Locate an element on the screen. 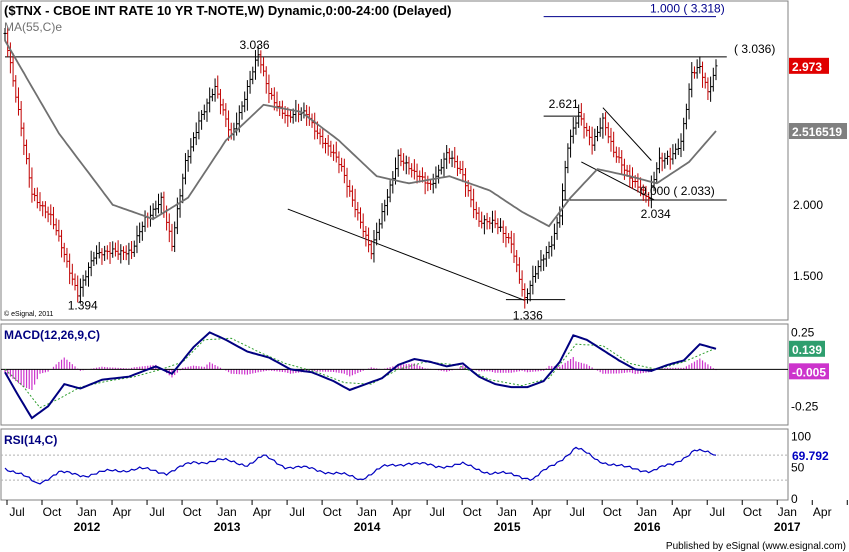 This screenshot has width=849, height=552. macd-hist-badge: -0.005 is located at coordinates (809, 371).